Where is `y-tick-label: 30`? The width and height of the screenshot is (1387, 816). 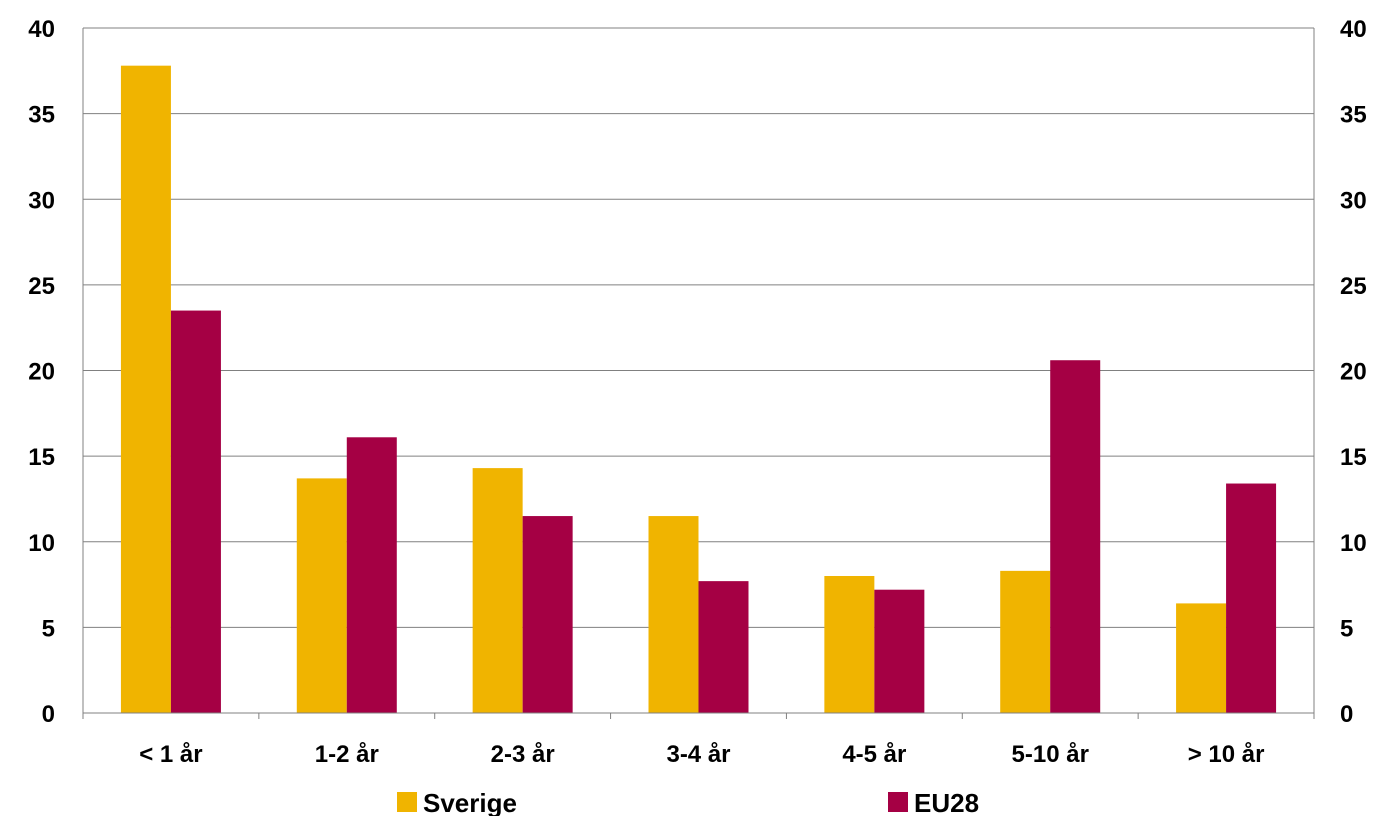
y-tick-label: 30 is located at coordinates (41, 200).